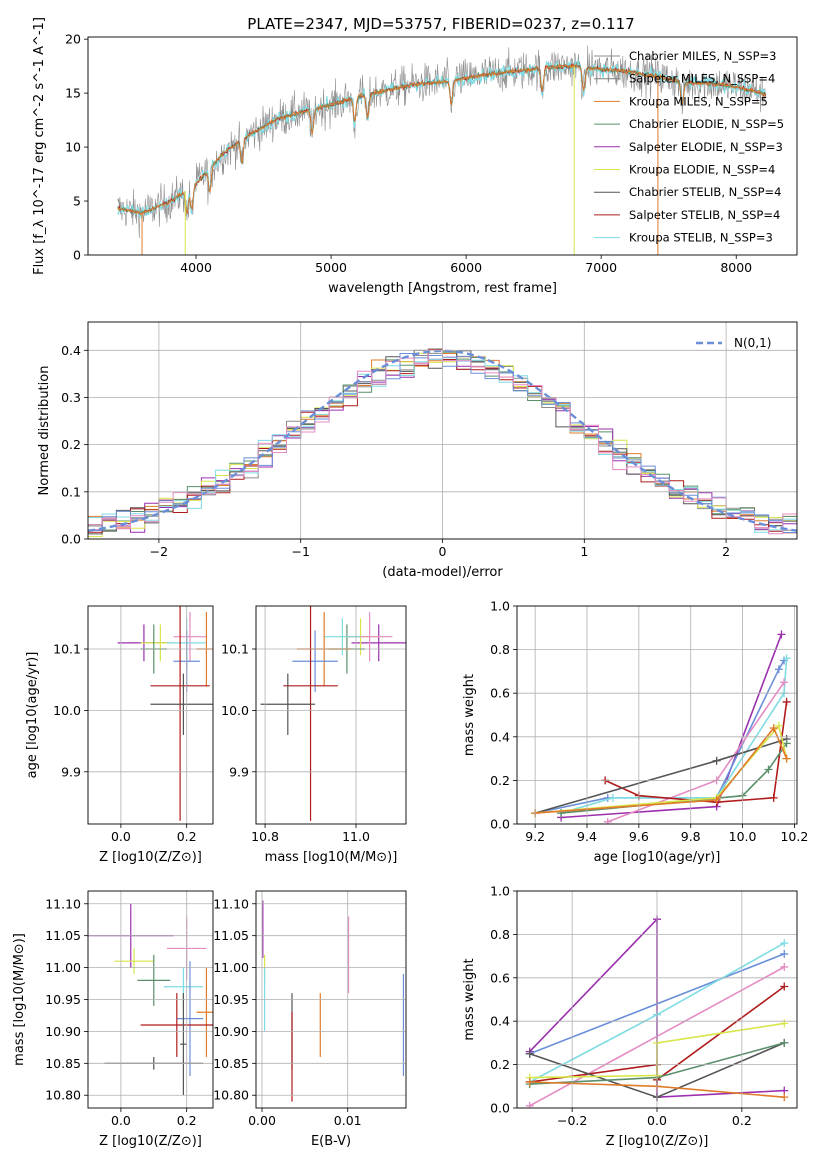  What do you see at coordinates (44, 431) in the screenshot?
I see `y-axis-label: Normed distribution` at bounding box center [44, 431].